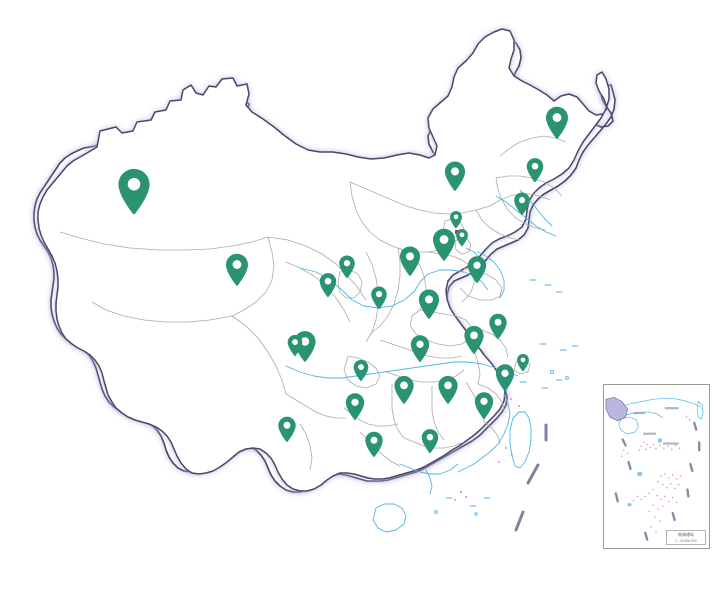  I want to click on inset-map-svg, so click(654, 468).